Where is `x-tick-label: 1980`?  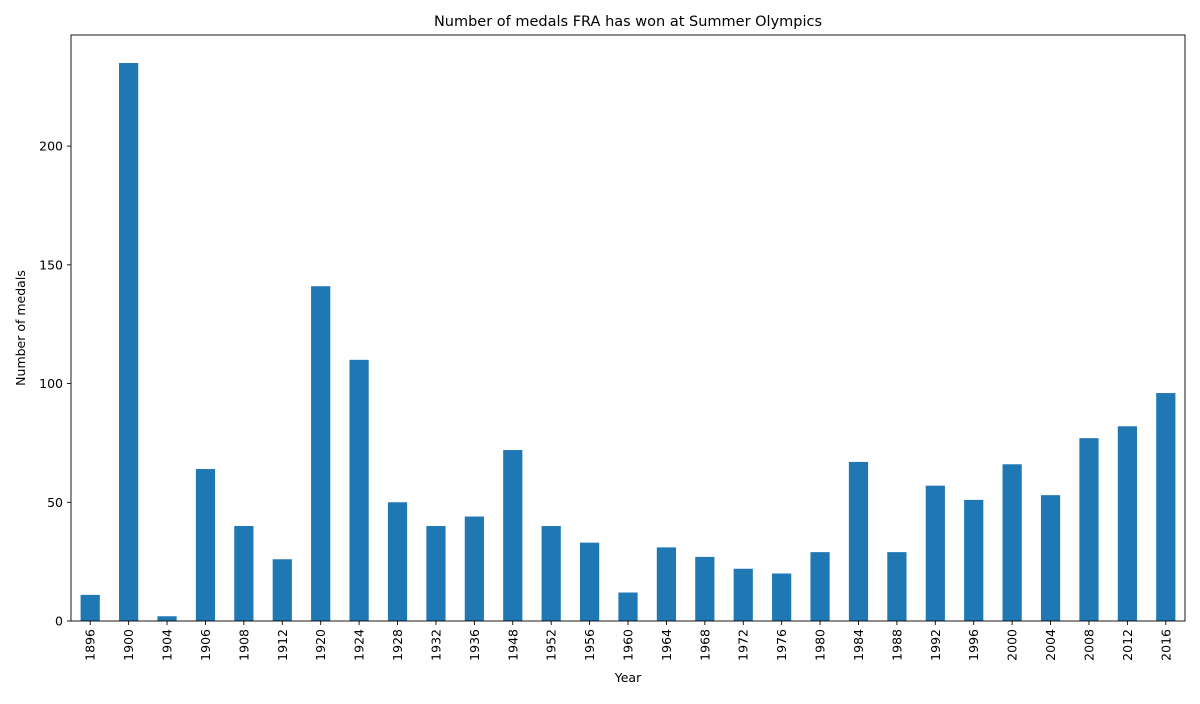
x-tick-label: 1980 is located at coordinates (820, 645).